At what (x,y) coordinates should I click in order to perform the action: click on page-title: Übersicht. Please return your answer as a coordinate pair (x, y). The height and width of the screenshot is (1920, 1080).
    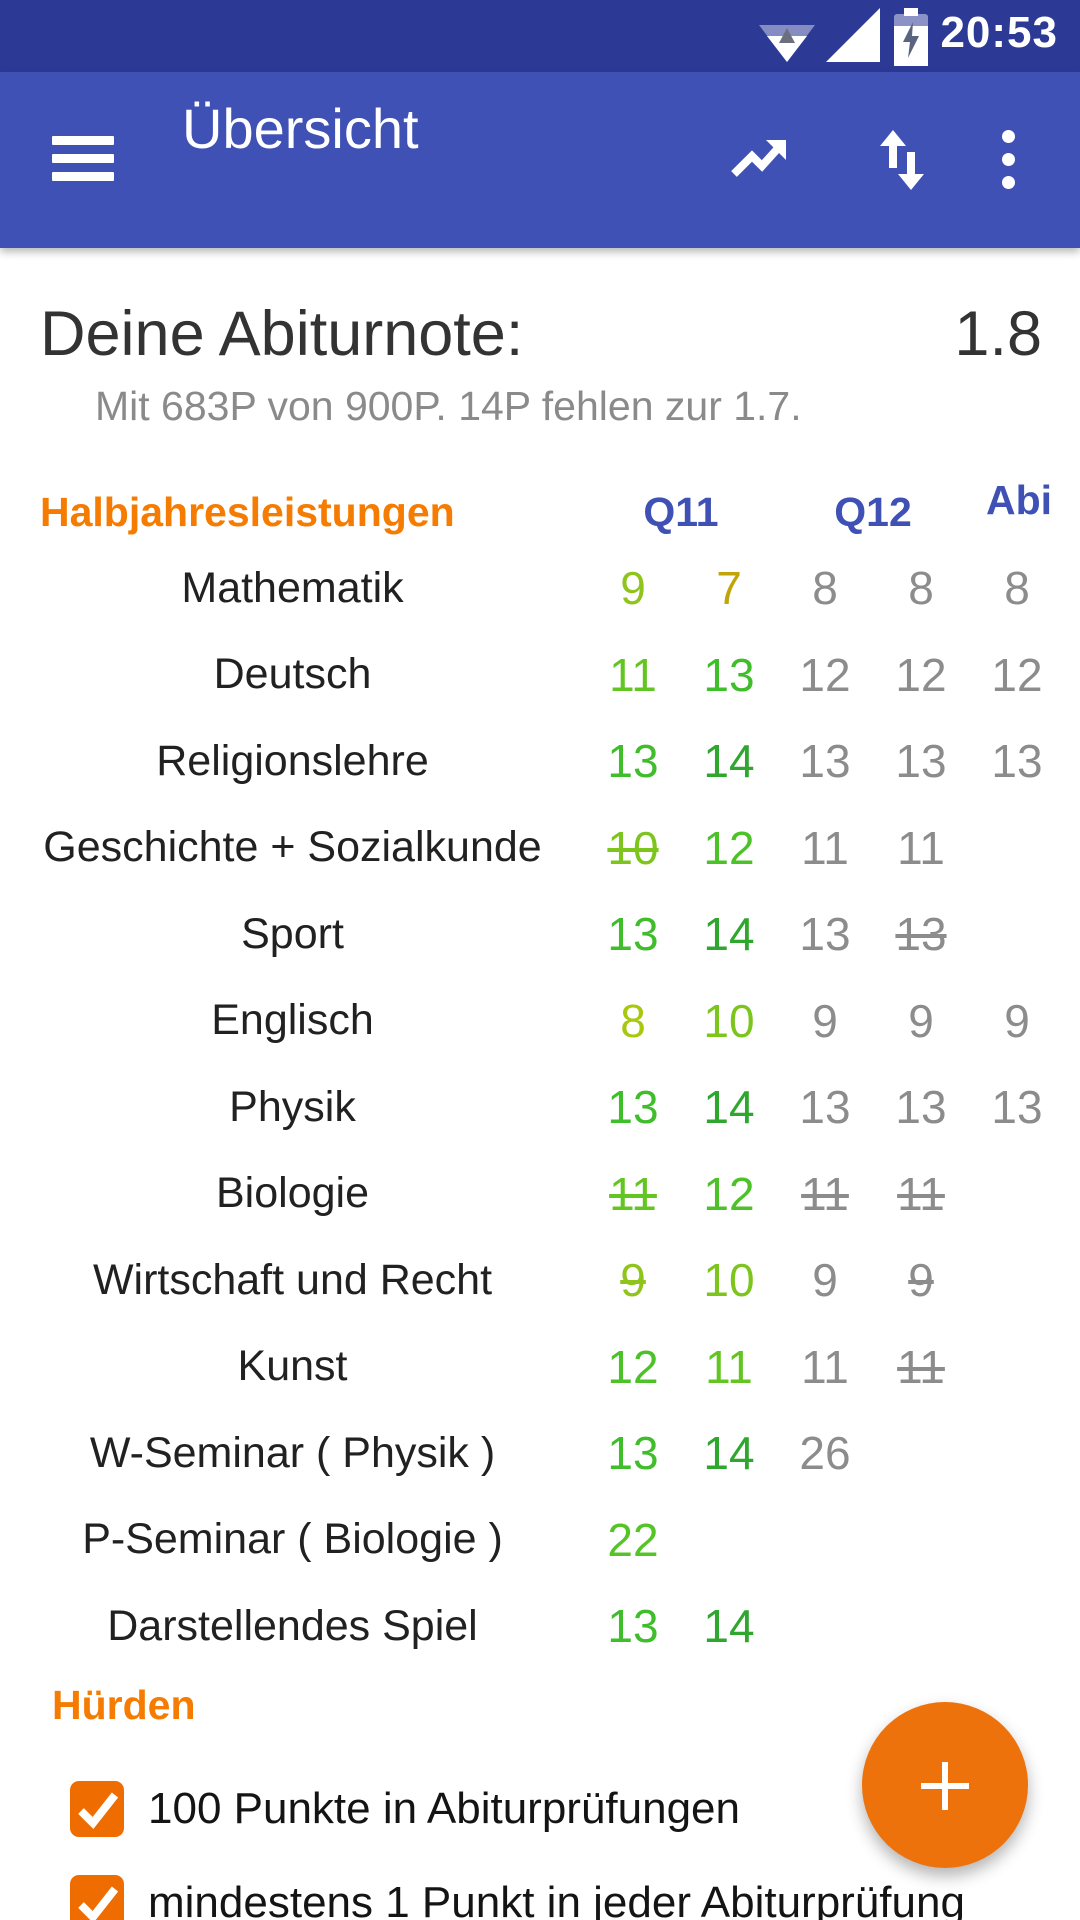
    Looking at the image, I should click on (300, 128).